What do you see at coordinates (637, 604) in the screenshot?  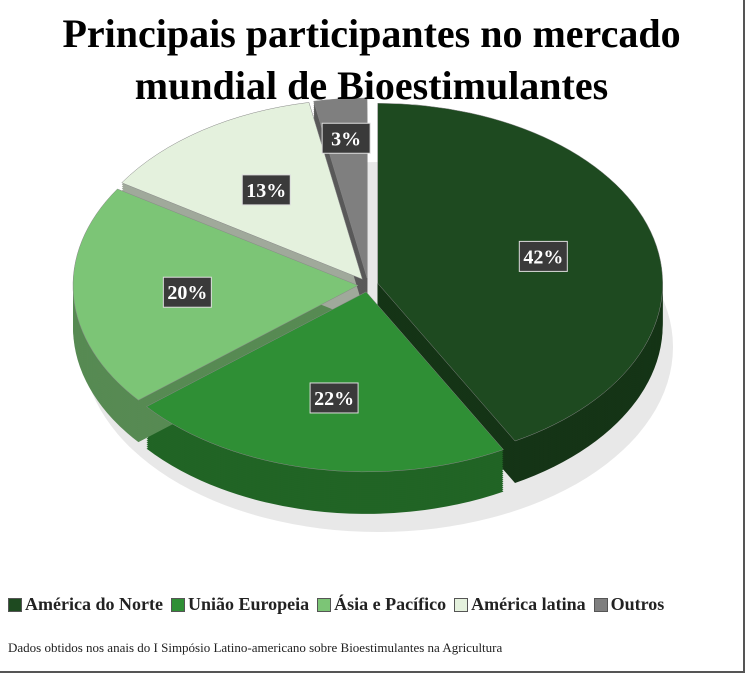 I see `legend-label: Outros` at bounding box center [637, 604].